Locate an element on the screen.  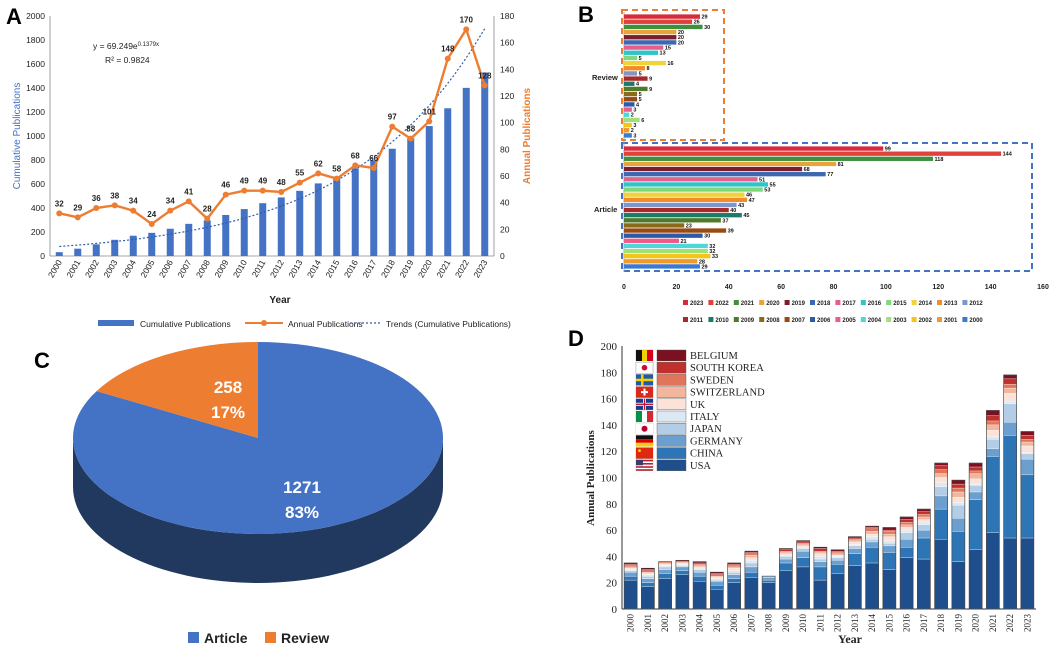
a-x-tick: 2011 is located at coordinates (259, 268).